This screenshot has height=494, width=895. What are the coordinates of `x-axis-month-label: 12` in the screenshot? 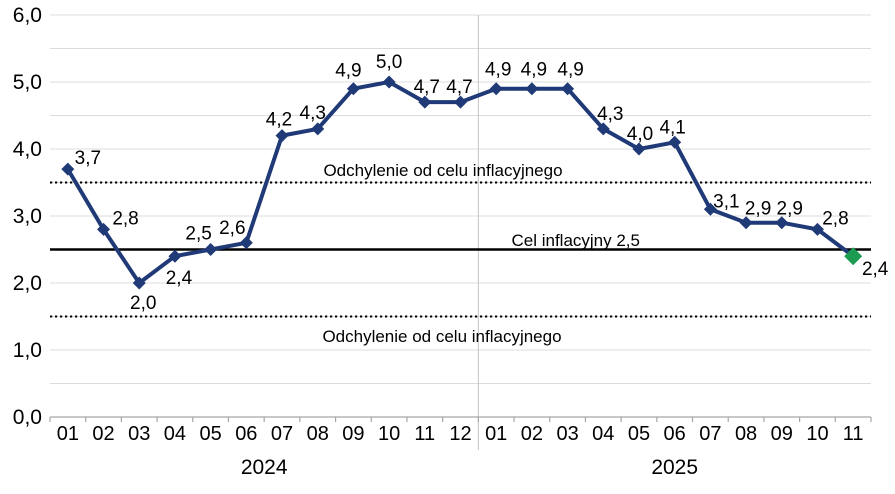 It's located at (460, 434).